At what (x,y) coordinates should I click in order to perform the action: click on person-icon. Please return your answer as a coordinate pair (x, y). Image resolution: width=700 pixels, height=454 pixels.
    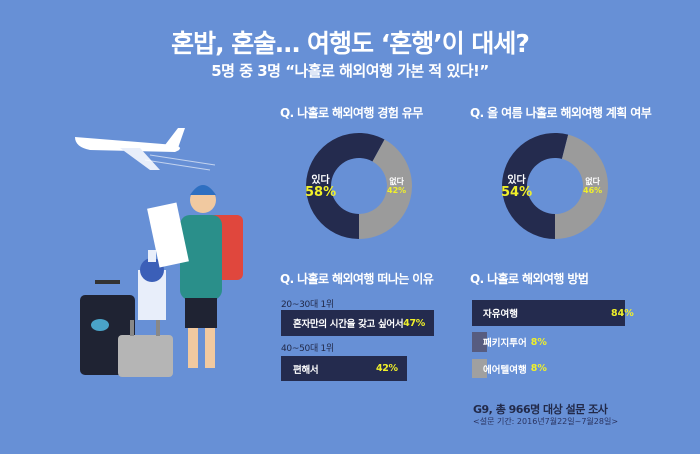
    Looking at the image, I should click on (195, 276).